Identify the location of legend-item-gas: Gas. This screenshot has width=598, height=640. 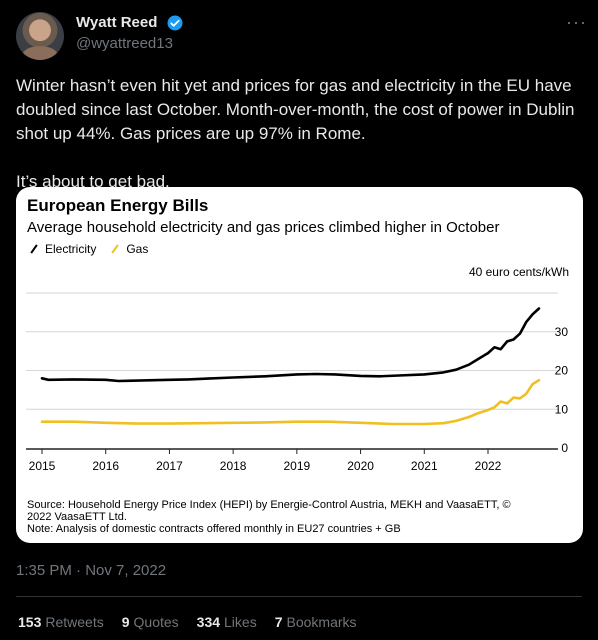
(128, 249).